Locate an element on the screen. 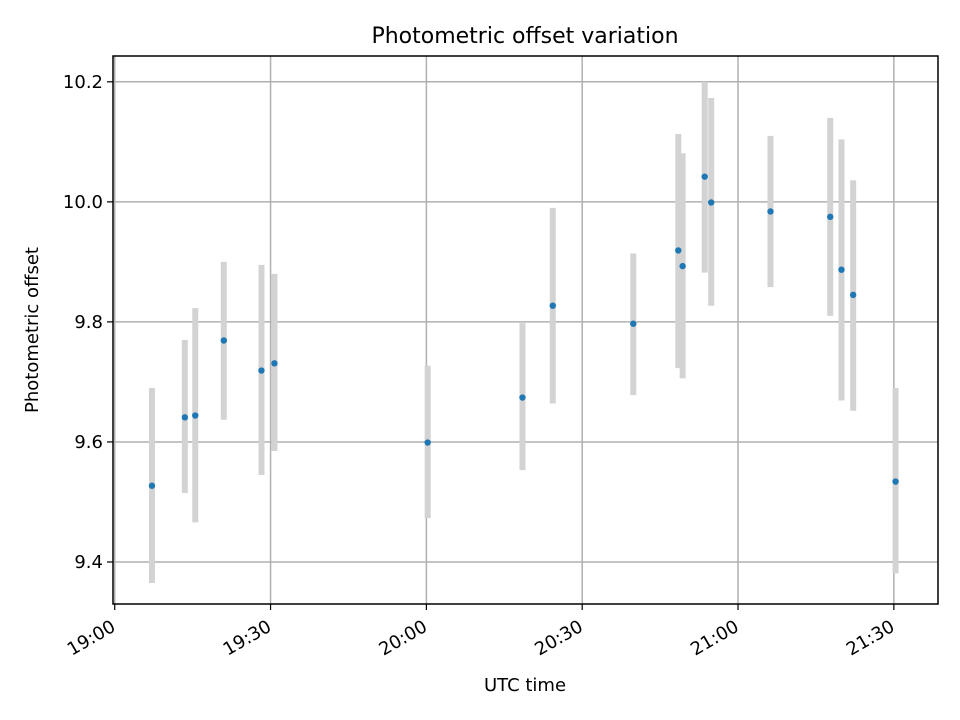 Image resolution: width=960 pixels, height=720 pixels. y-tick-label: 9.8 is located at coordinates (88, 322).